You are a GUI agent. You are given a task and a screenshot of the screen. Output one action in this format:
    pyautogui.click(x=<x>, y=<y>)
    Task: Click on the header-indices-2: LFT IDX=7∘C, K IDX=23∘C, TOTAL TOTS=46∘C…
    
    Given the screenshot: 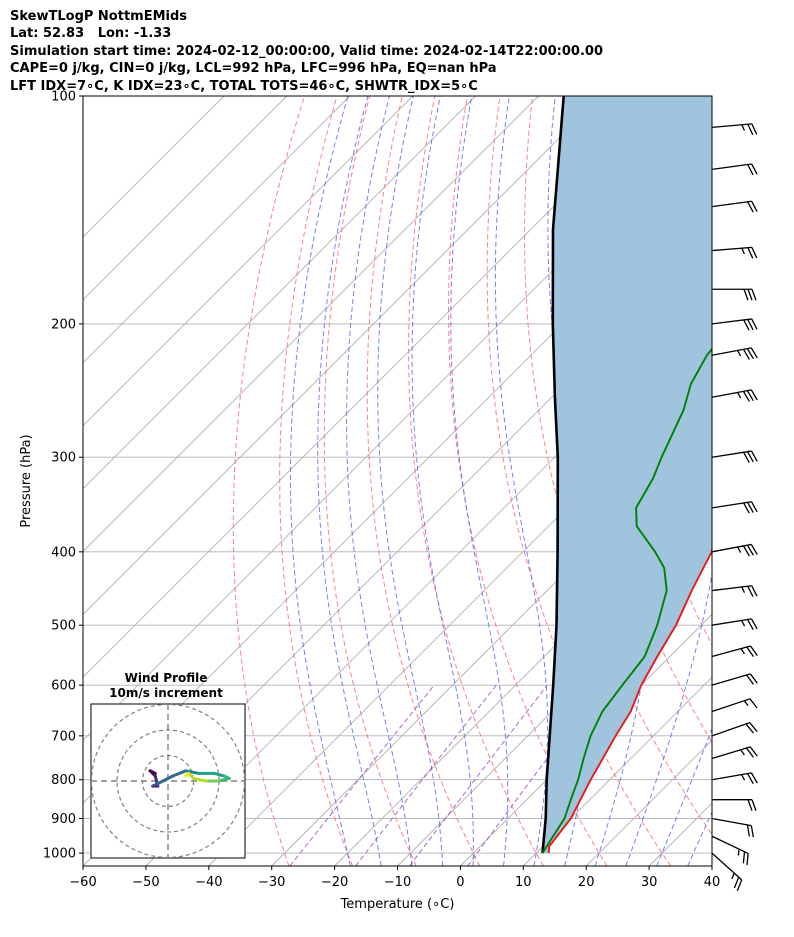 What is the action you would take?
    pyautogui.click(x=244, y=86)
    